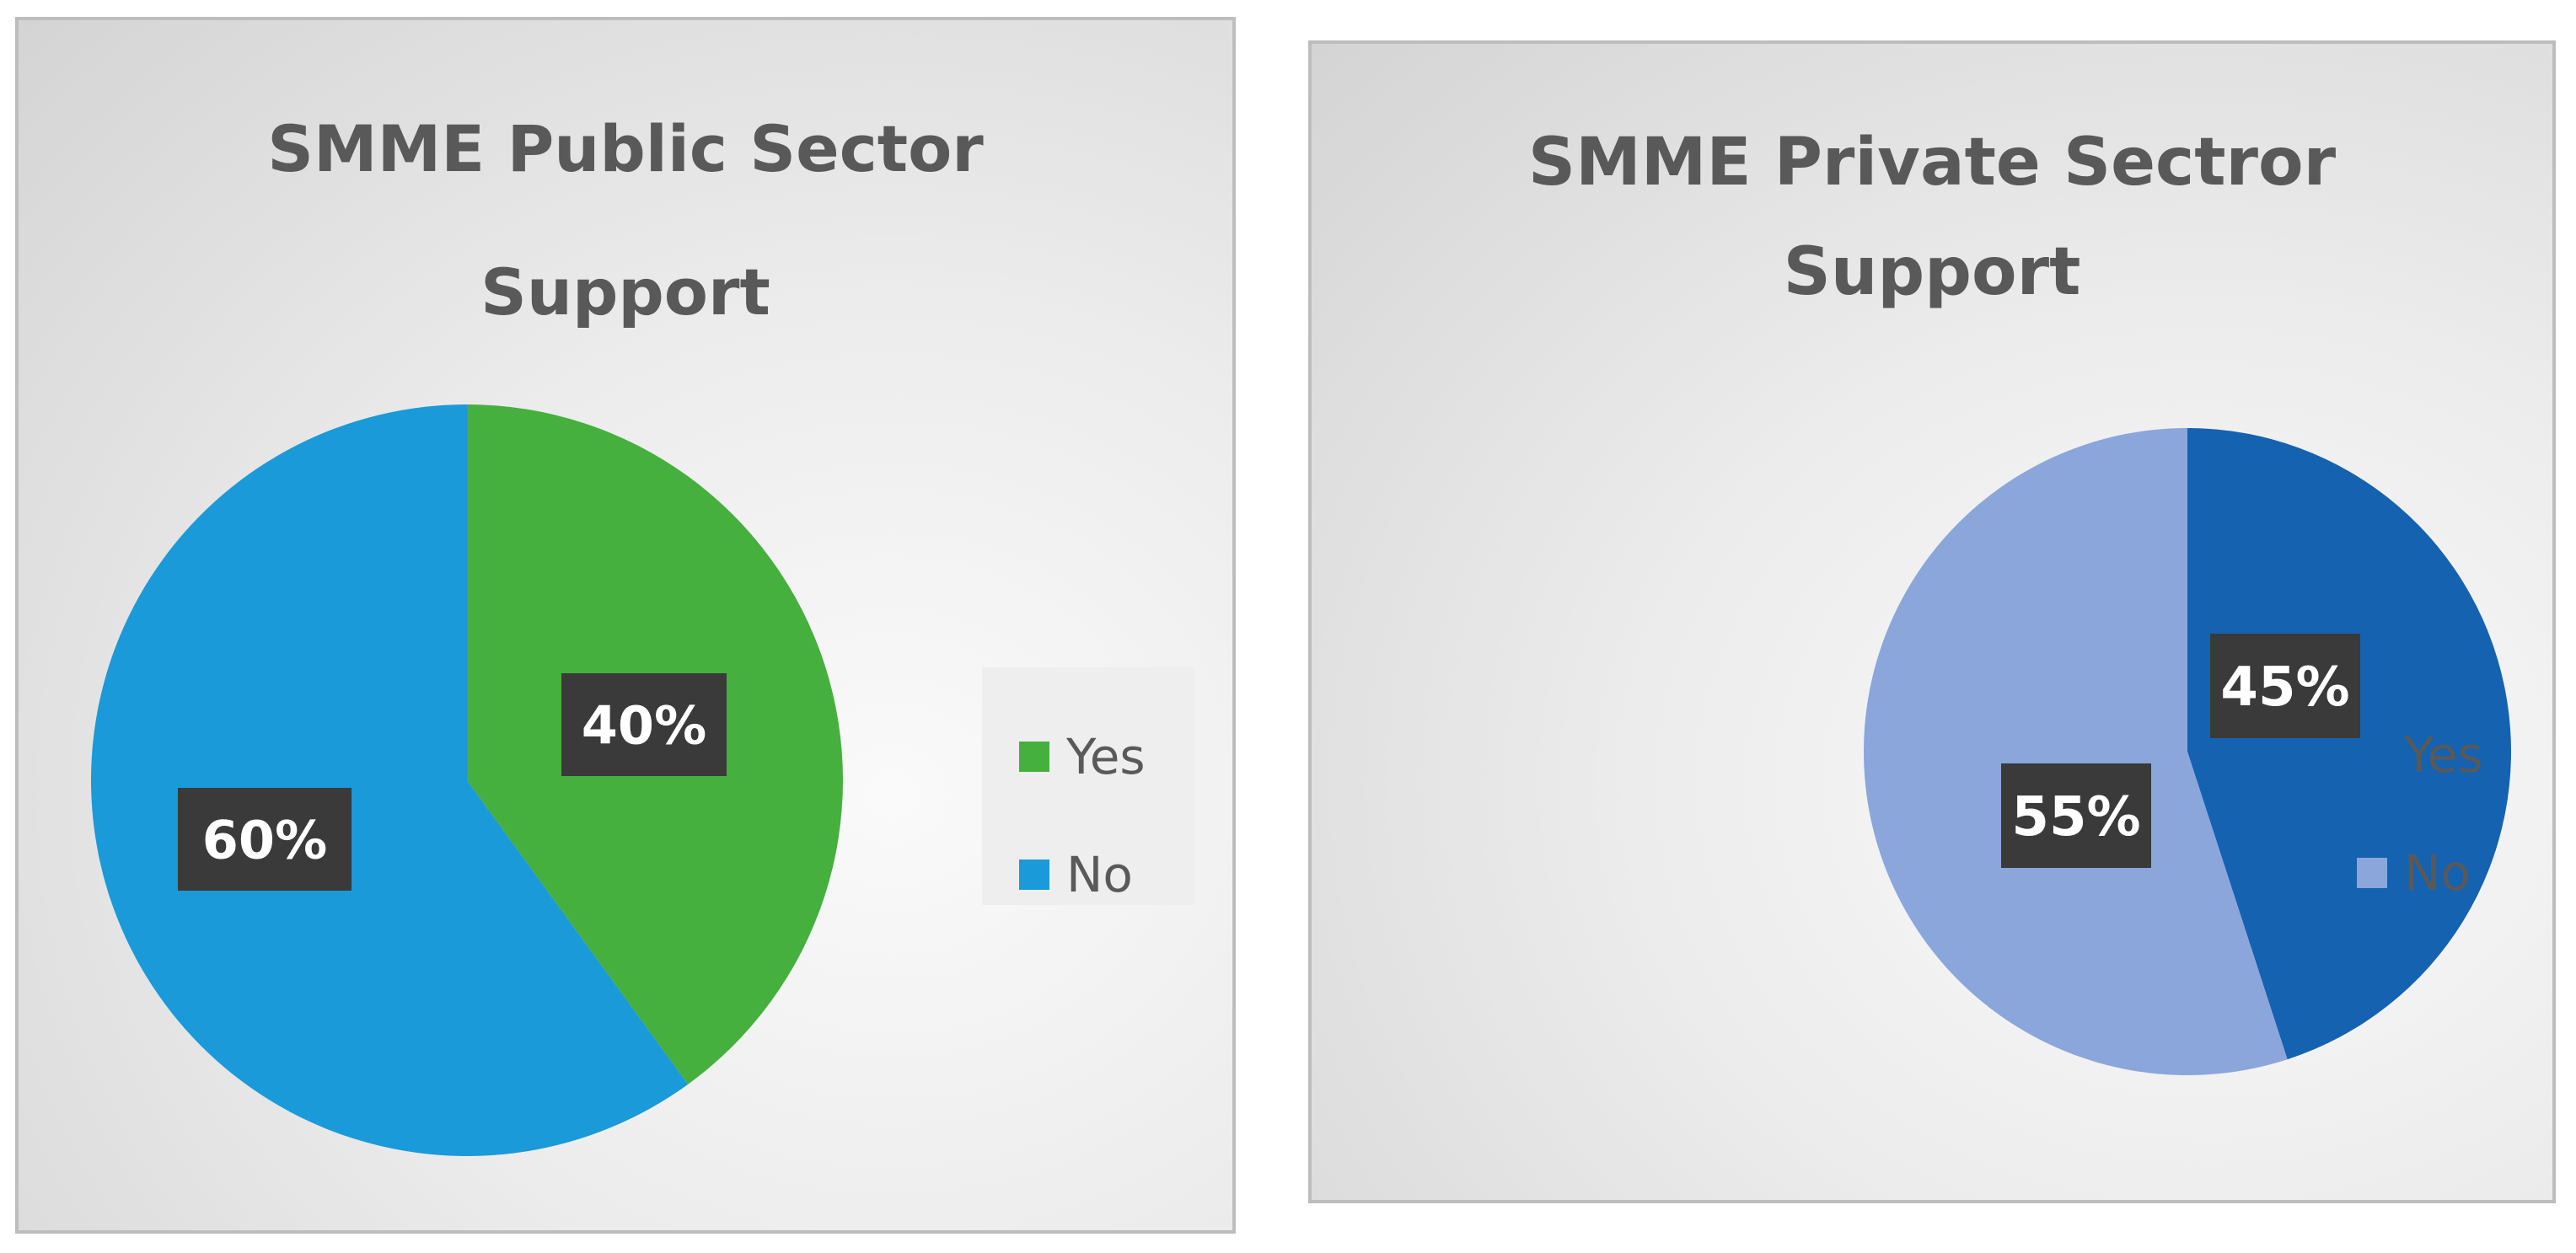  I want to click on data-label-yes: 45%, so click(2285, 686).